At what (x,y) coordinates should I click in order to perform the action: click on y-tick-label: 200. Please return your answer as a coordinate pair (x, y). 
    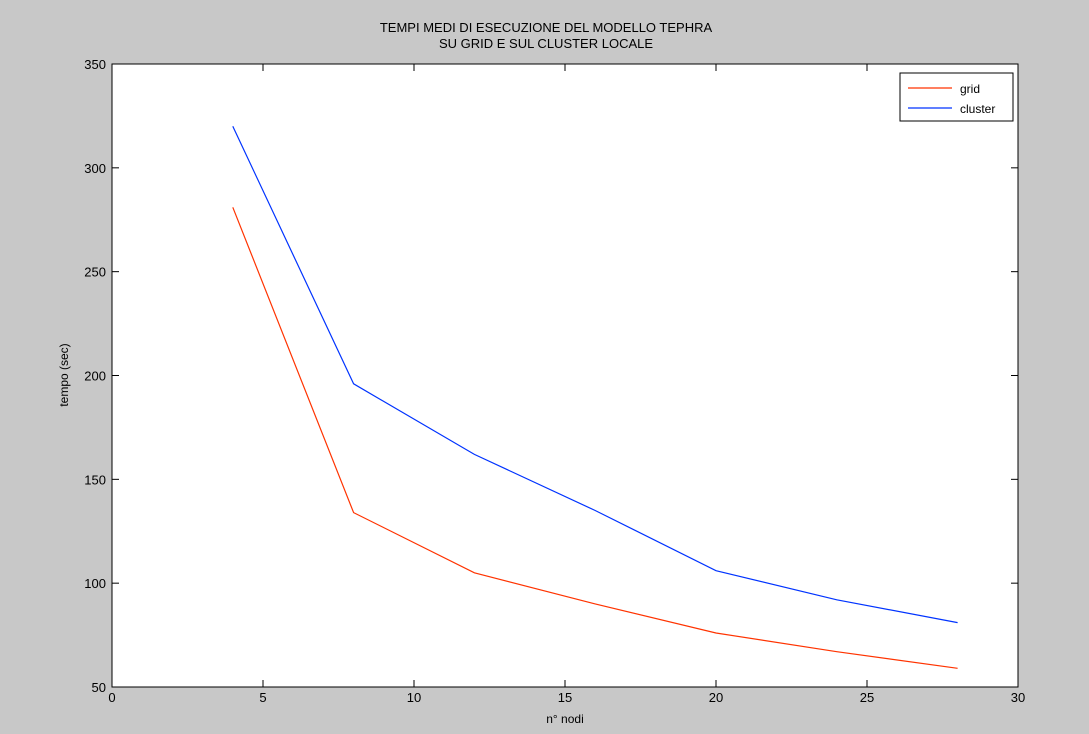
    Looking at the image, I should click on (95, 376).